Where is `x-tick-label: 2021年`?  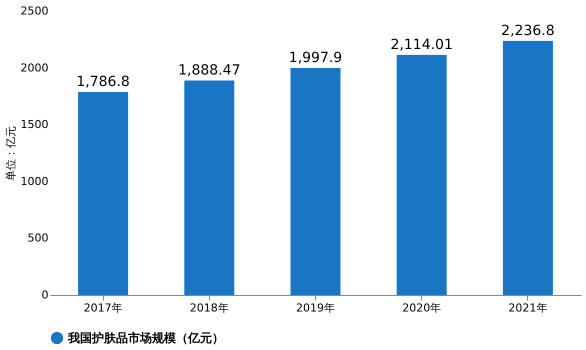 x-tick-label: 2021年 is located at coordinates (528, 308).